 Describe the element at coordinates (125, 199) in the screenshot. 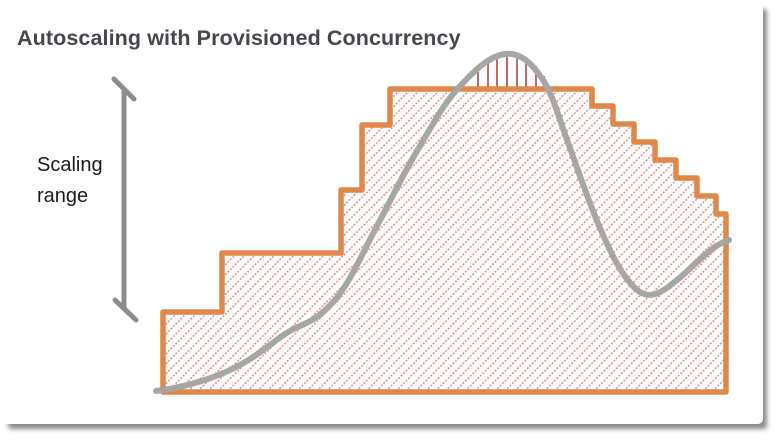

I see `scaling-range-indicator` at that location.